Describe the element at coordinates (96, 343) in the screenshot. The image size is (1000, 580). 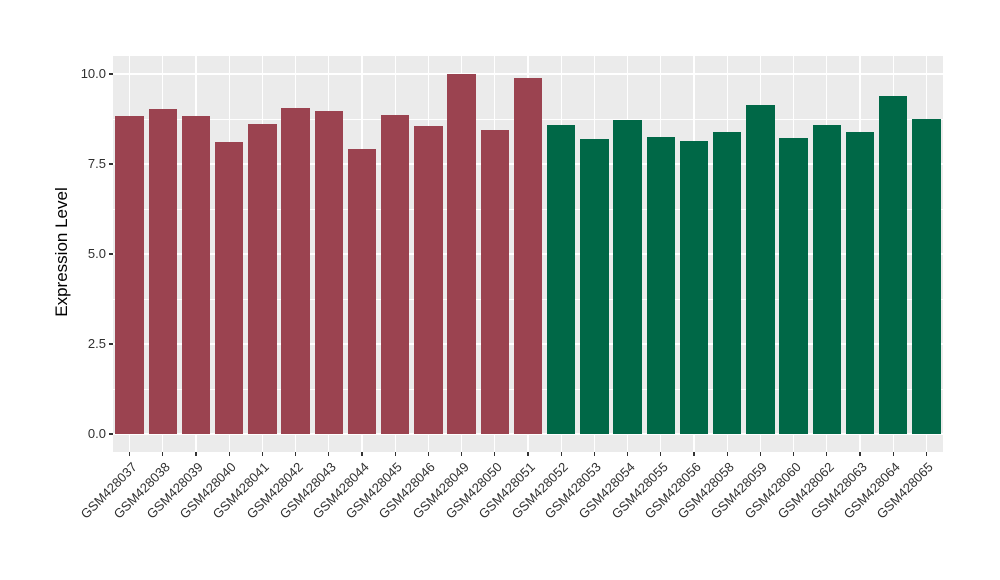
I see `y-tick-label: 2.5` at that location.